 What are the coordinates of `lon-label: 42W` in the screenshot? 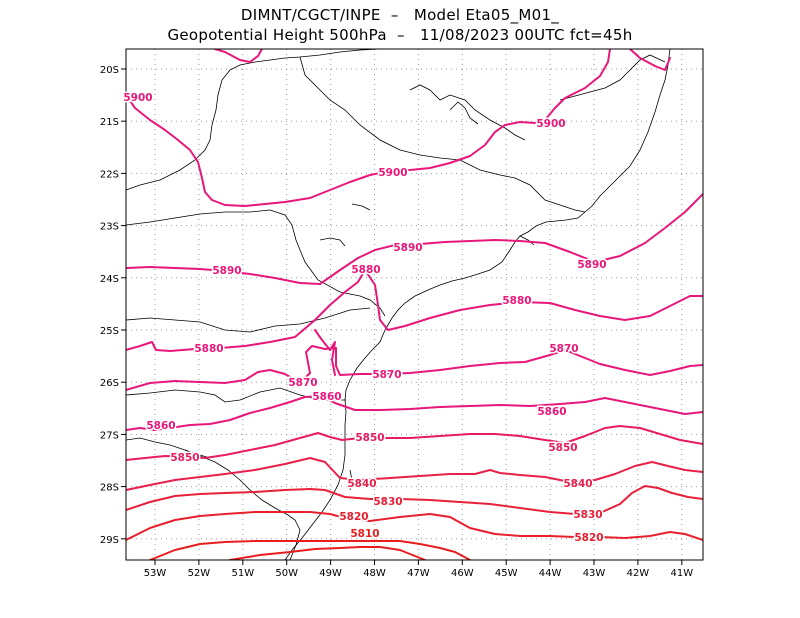 It's located at (638, 573).